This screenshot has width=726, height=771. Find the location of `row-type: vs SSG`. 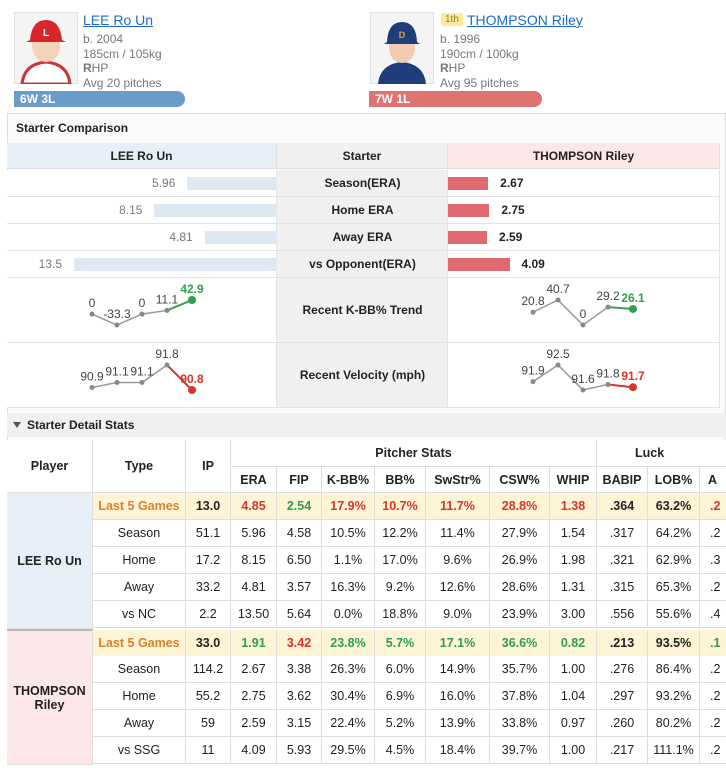

row-type: vs SSG is located at coordinates (139, 750).